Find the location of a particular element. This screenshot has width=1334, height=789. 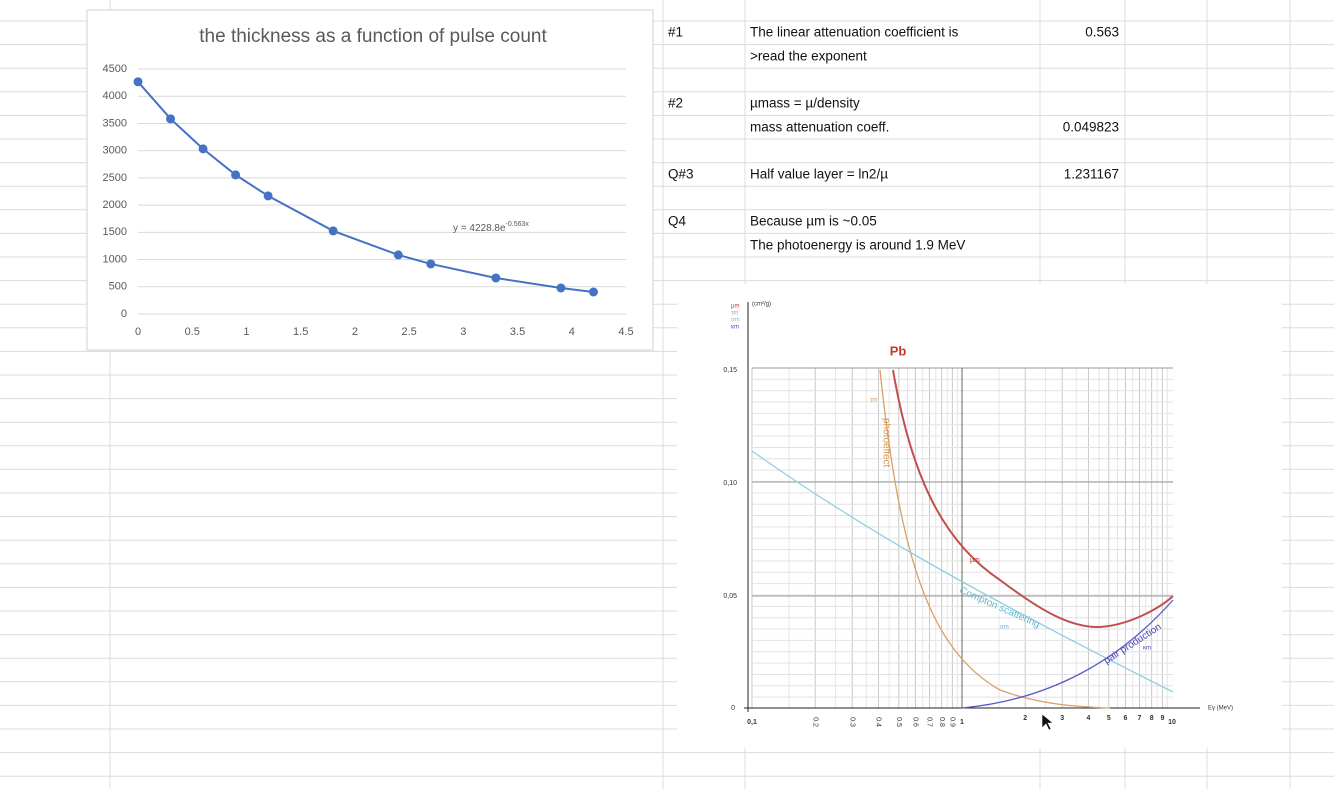

figure-tick: 0.9 is located at coordinates (952, 722).